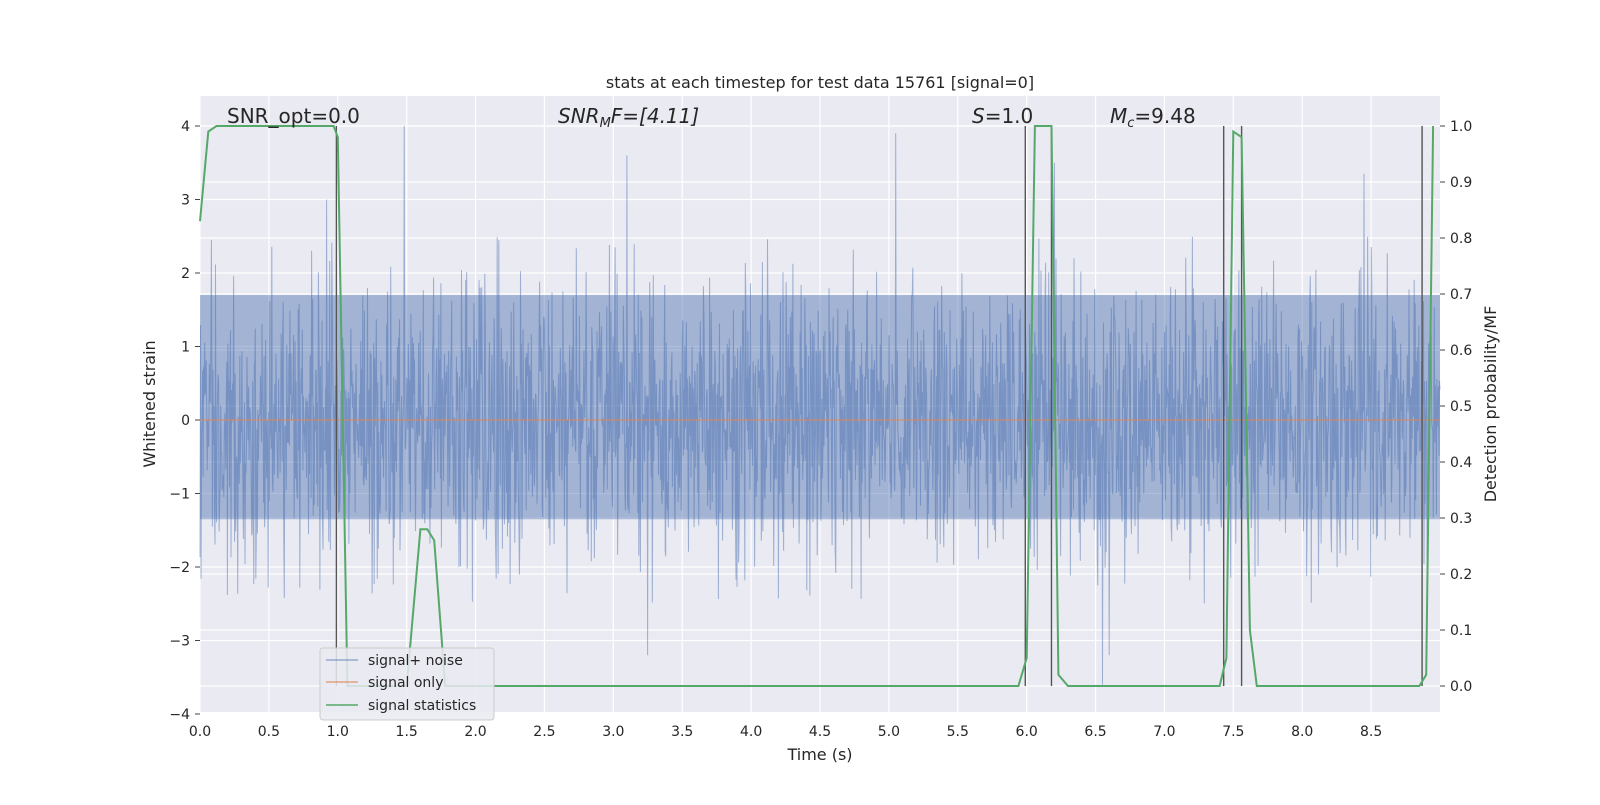 This screenshot has width=1600, height=805. I want to click on annotation-snr-mf-base: SNR, so click(579, 116).